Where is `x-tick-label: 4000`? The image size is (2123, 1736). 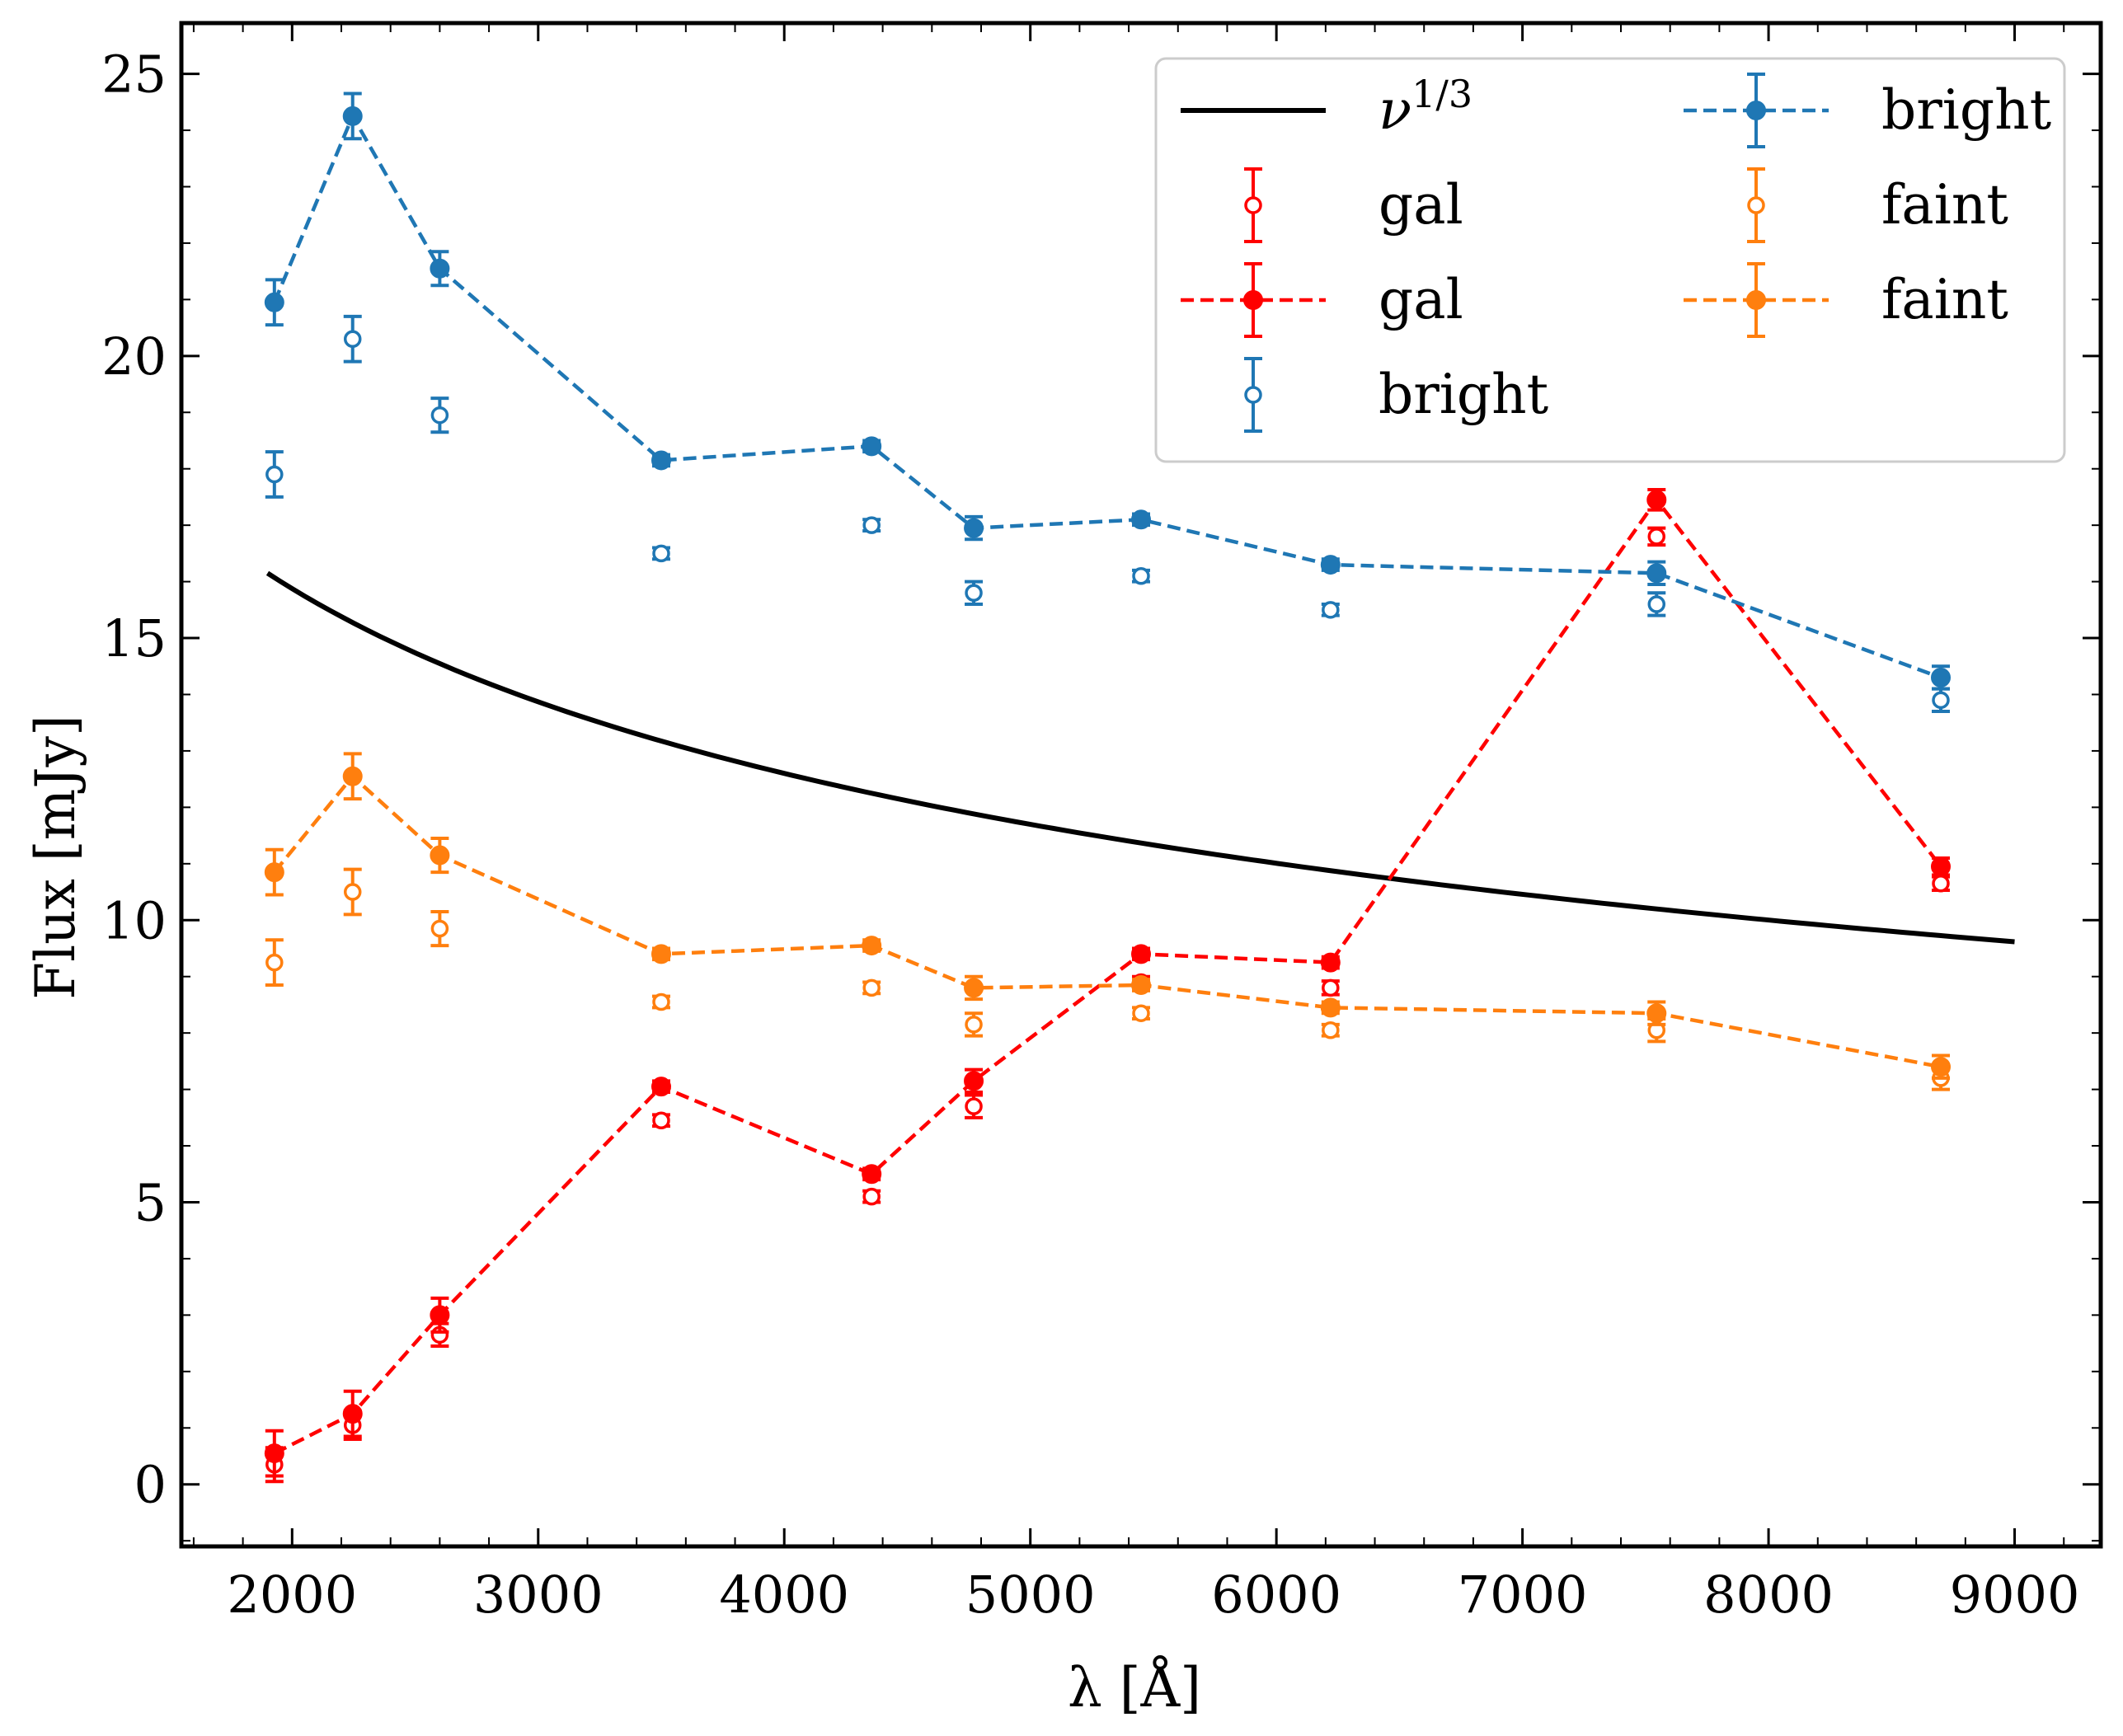 x-tick-label: 4000 is located at coordinates (784, 1595).